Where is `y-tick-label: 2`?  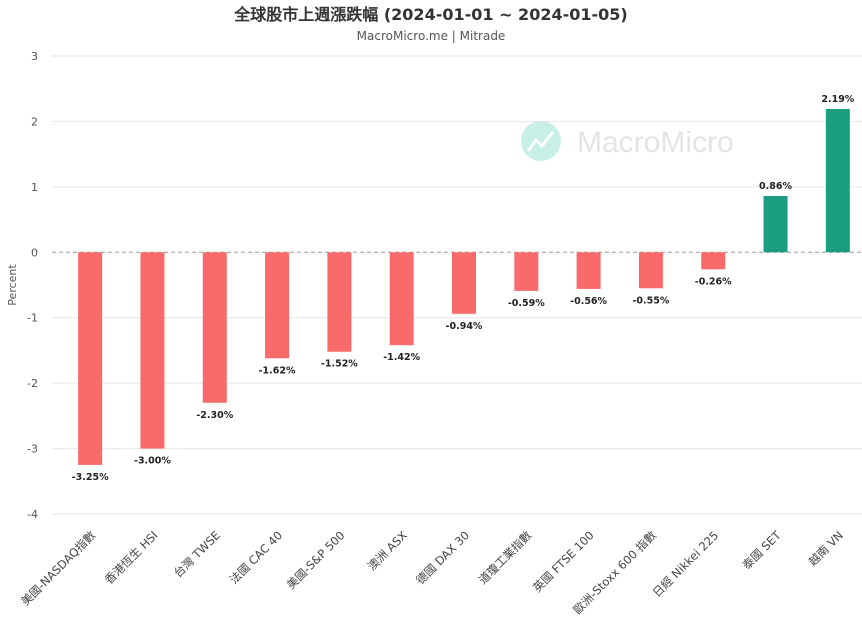
y-tick-label: 2 is located at coordinates (34, 121).